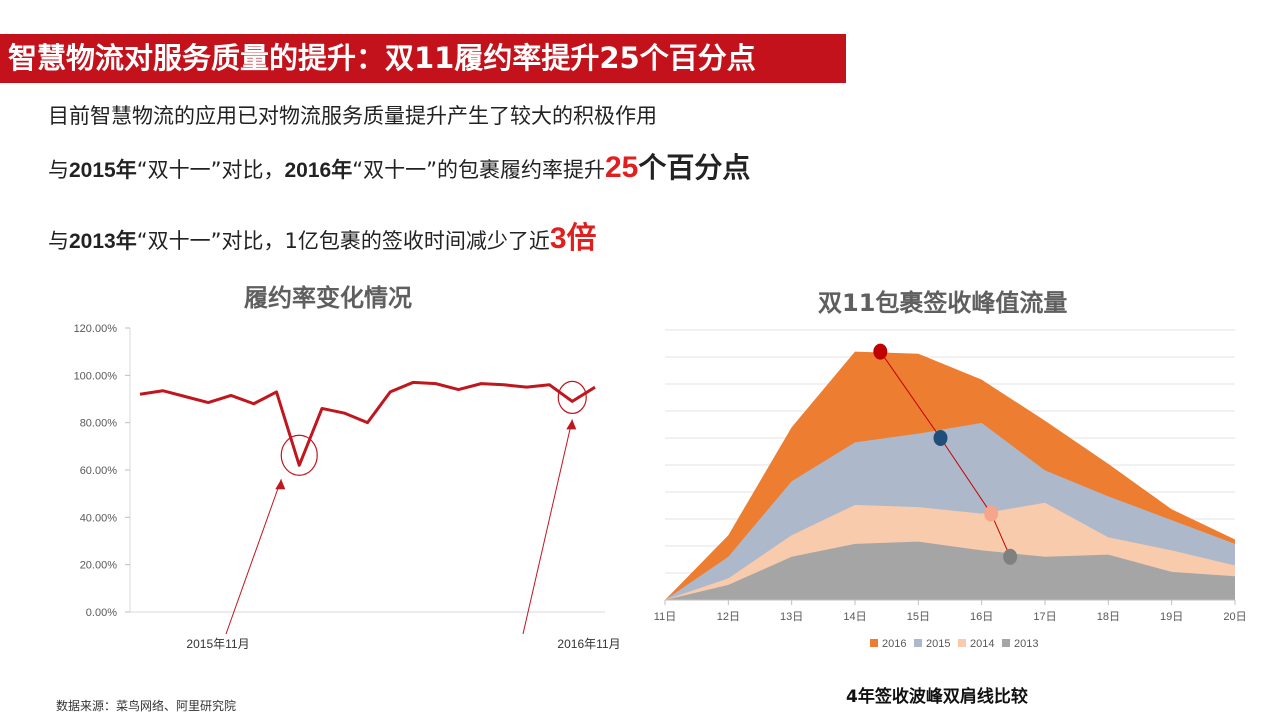  Describe the element at coordinates (894, 644) in the screenshot. I see `legend-label-2016: 2016` at that location.